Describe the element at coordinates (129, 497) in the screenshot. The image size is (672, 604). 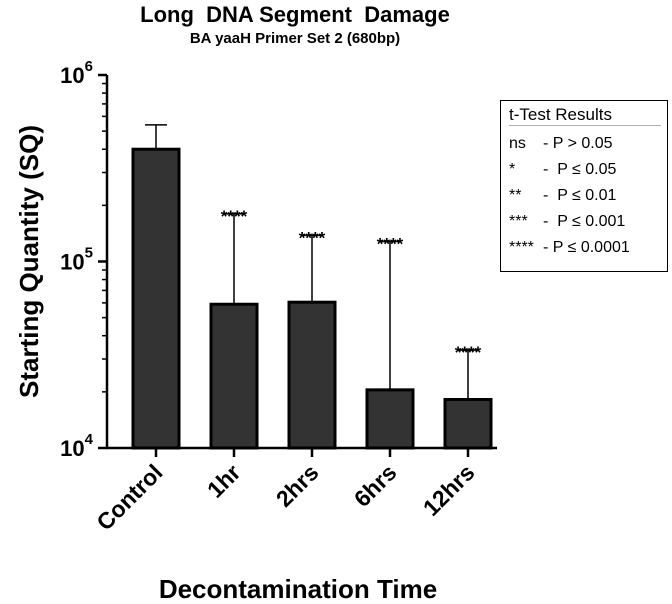
I see `x-tick-label: Control` at that location.